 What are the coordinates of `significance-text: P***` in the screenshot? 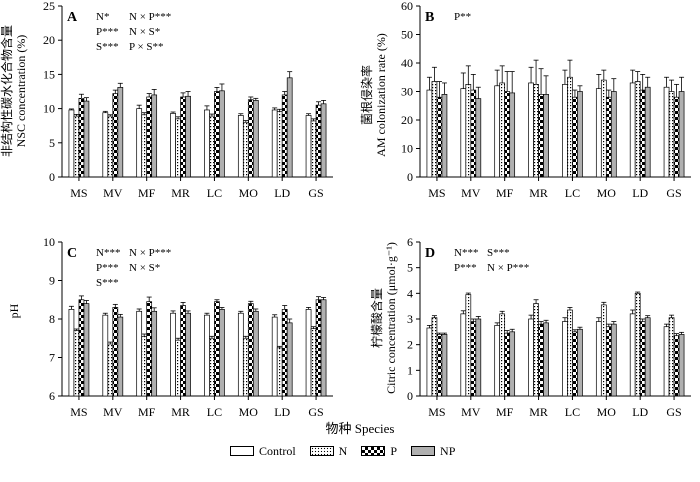 It's located at (107, 268).